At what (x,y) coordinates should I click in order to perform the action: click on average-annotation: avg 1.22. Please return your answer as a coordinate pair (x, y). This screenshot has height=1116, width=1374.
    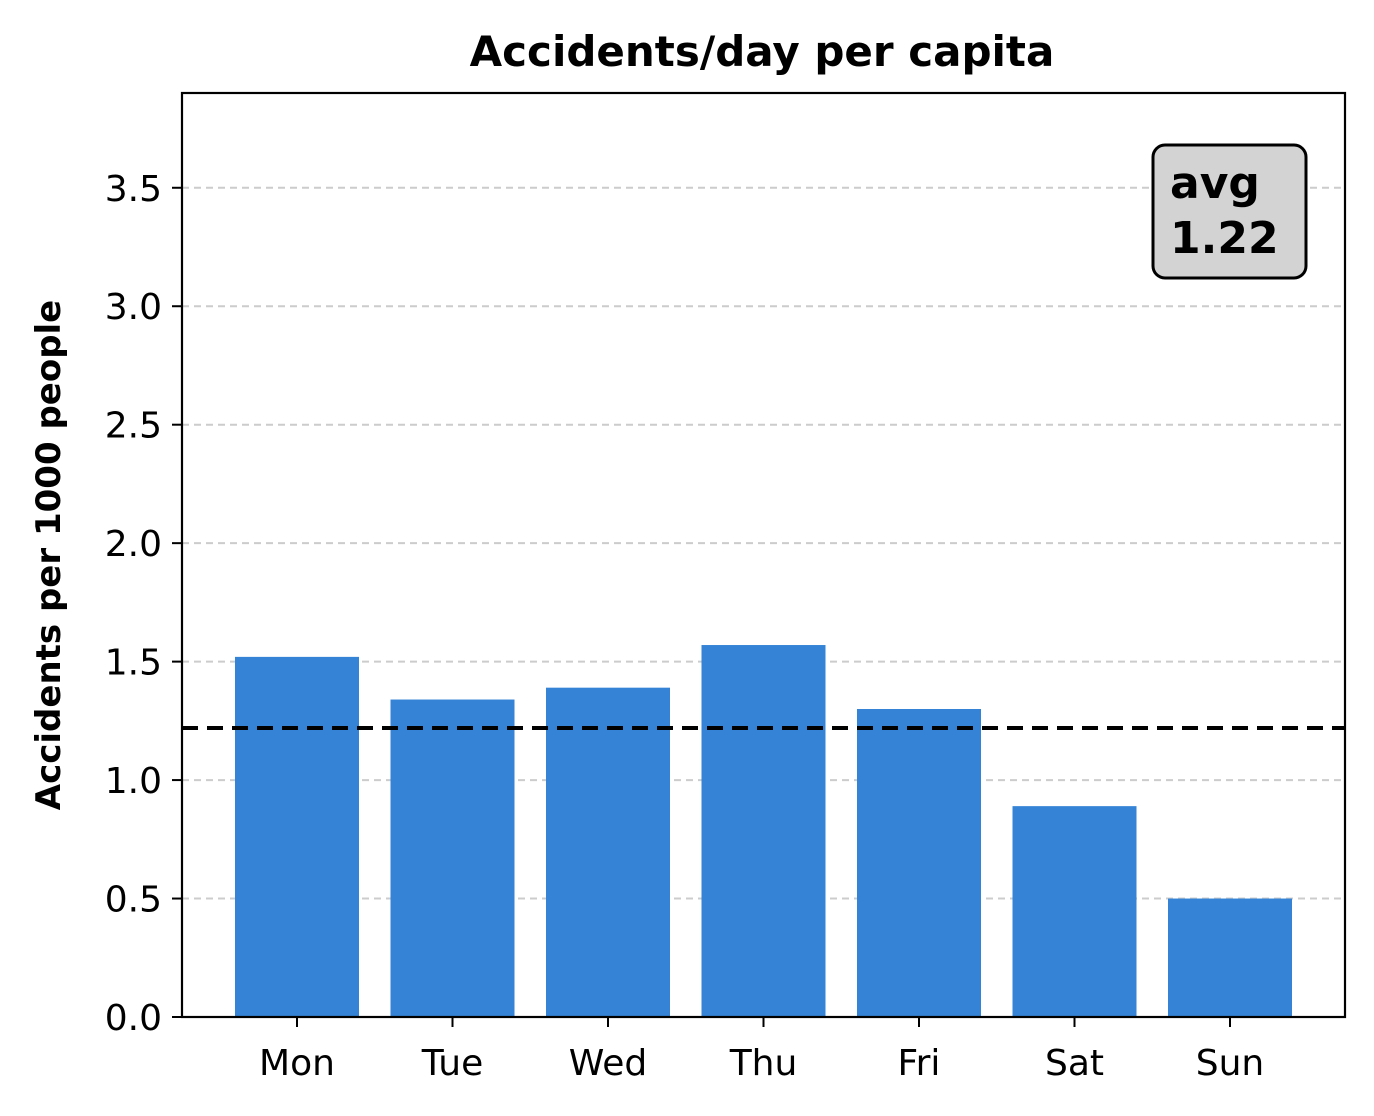
    Looking at the image, I should click on (1229, 211).